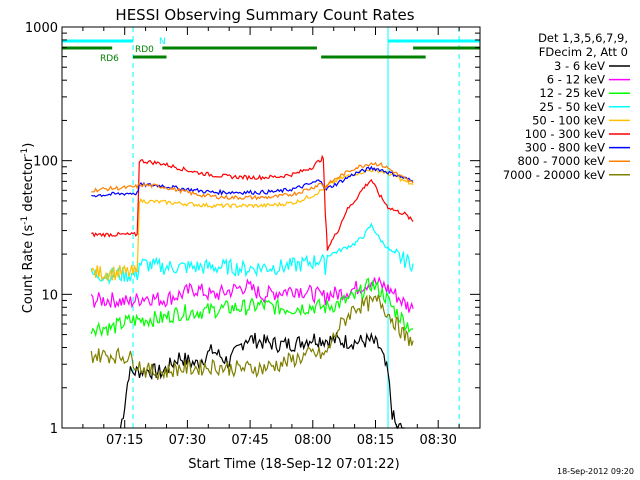  Describe the element at coordinates (124, 440) in the screenshot. I see `x-tick-label-0: 07:15` at that location.